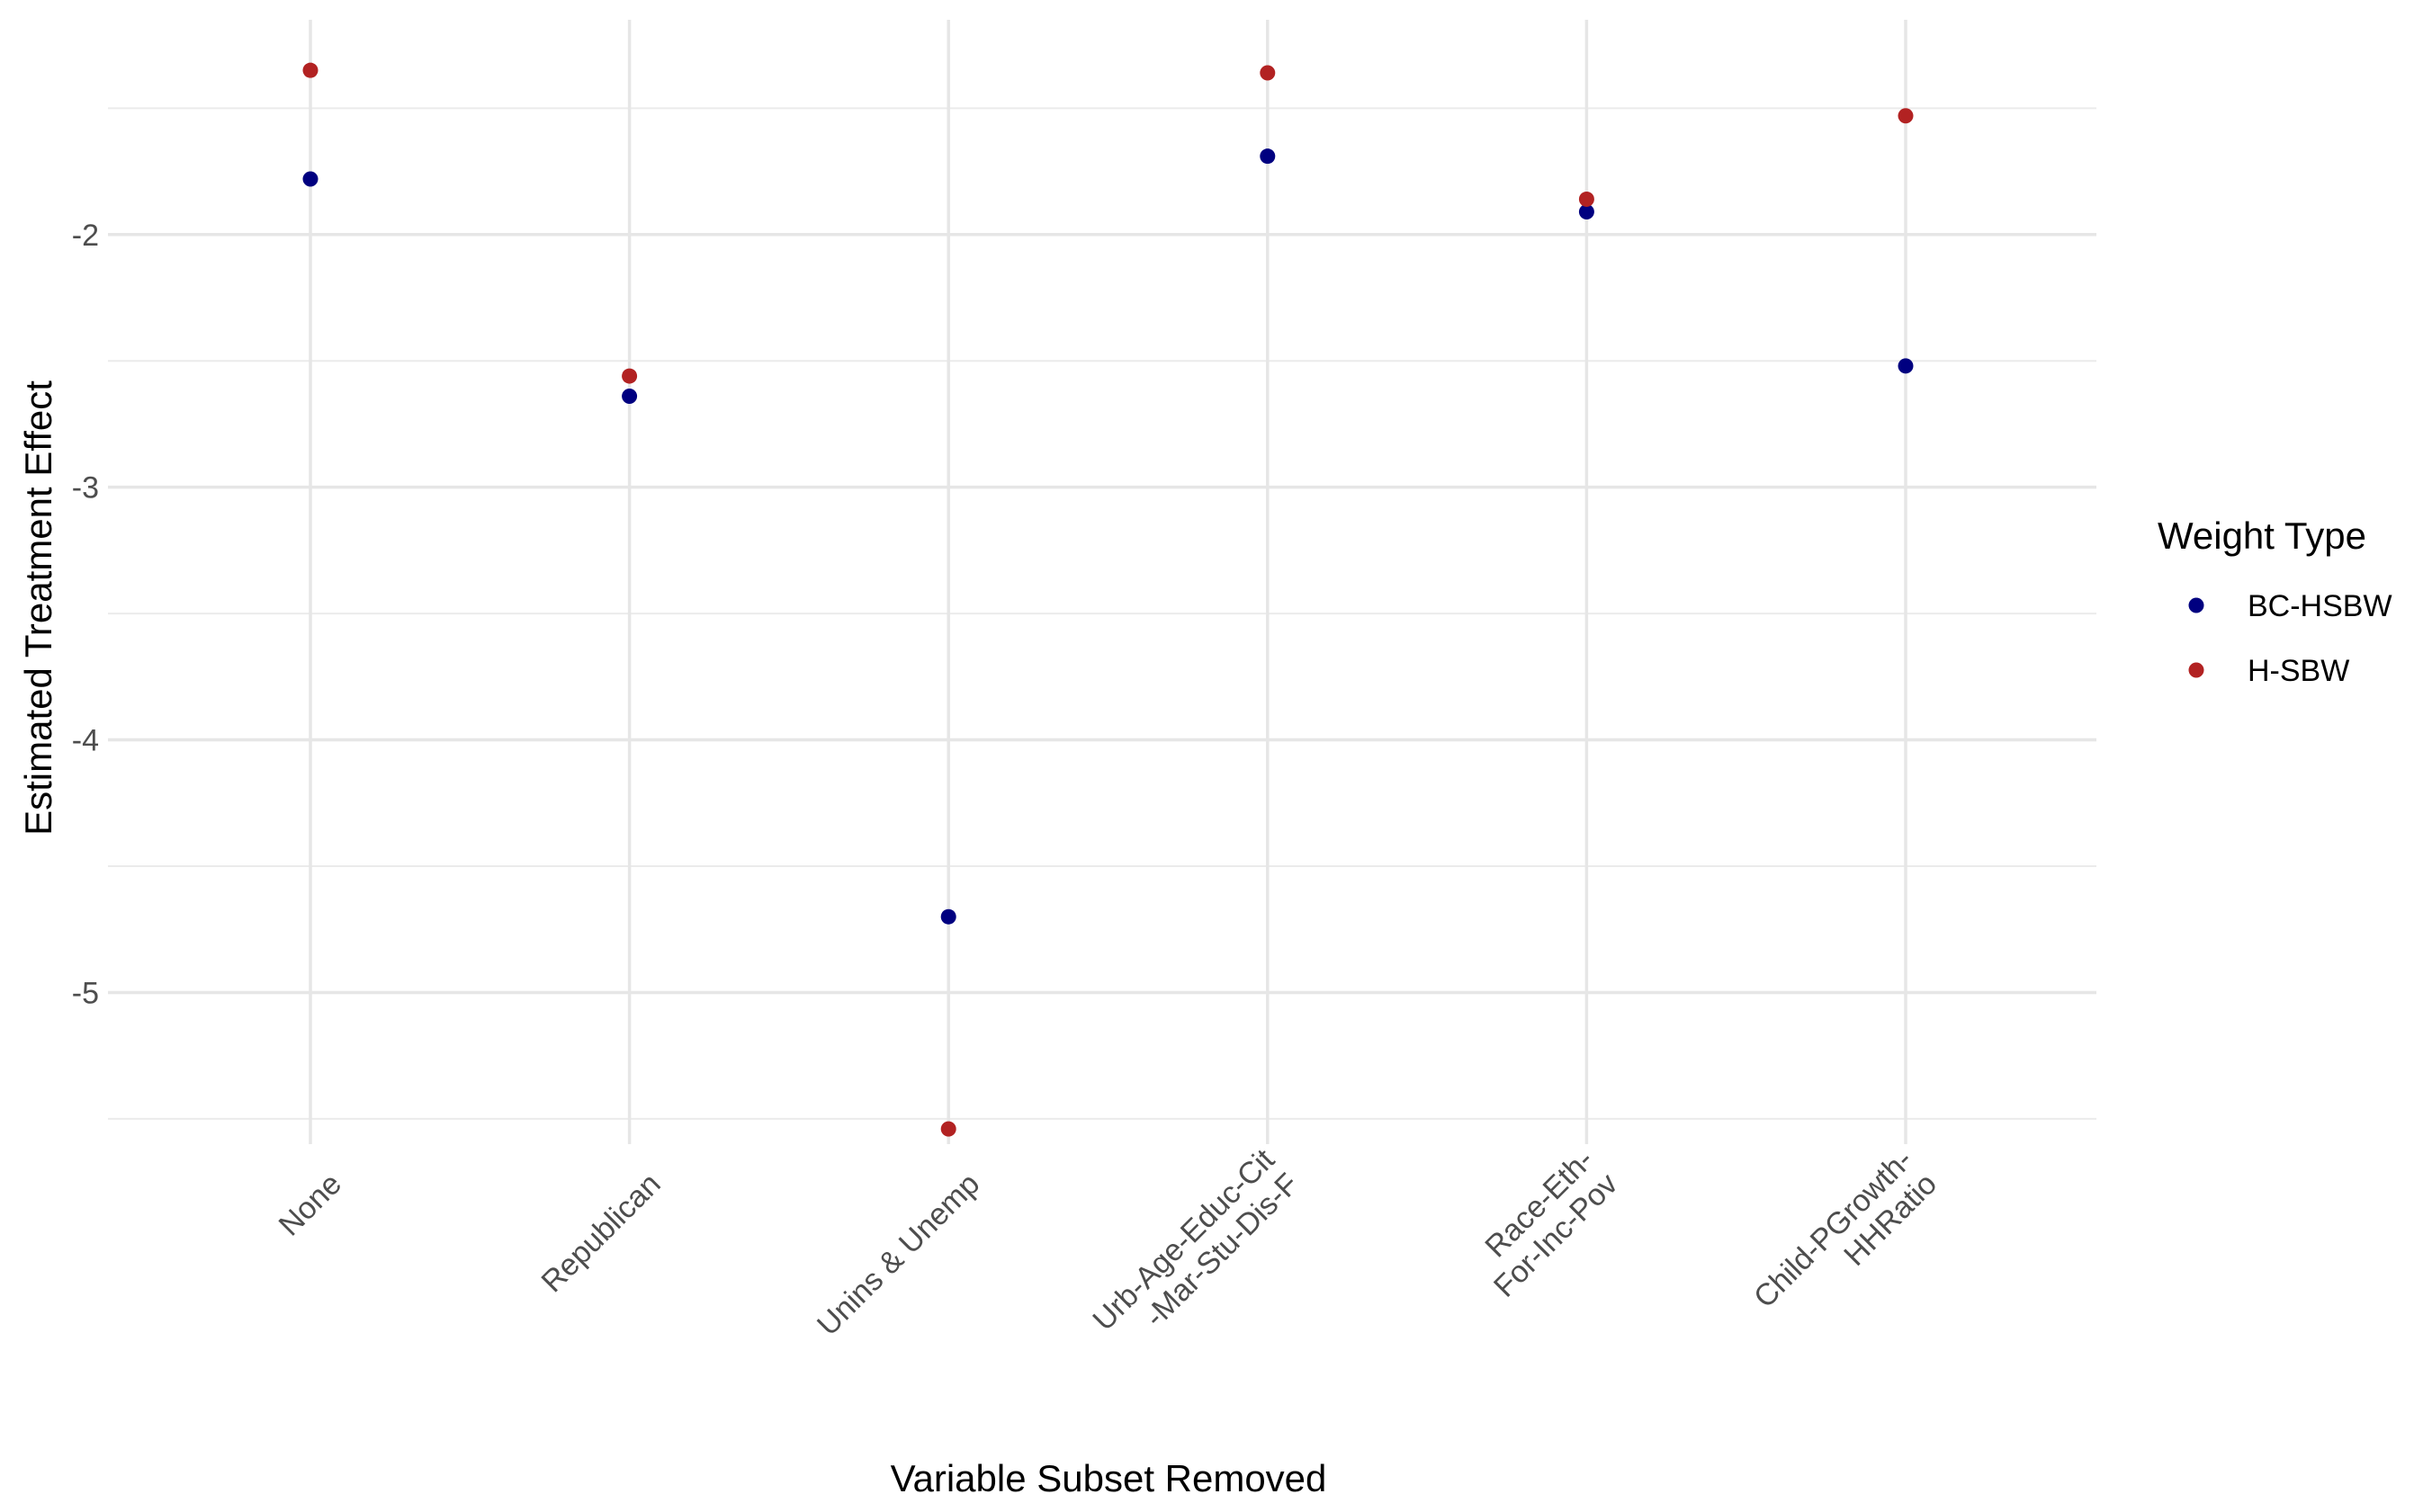 Image resolution: width=2432 pixels, height=1512 pixels. I want to click on y-tick-label: -5, so click(85, 993).